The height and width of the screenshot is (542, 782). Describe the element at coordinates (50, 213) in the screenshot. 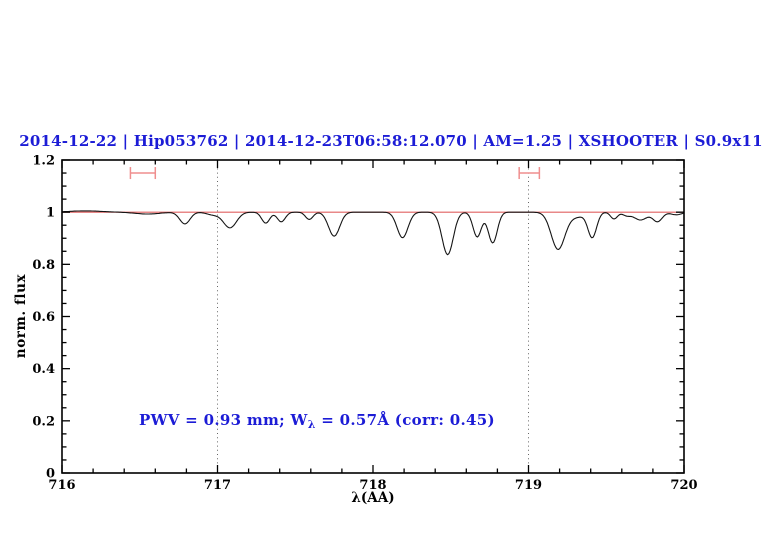

I see `y-tick-label: 1` at that location.